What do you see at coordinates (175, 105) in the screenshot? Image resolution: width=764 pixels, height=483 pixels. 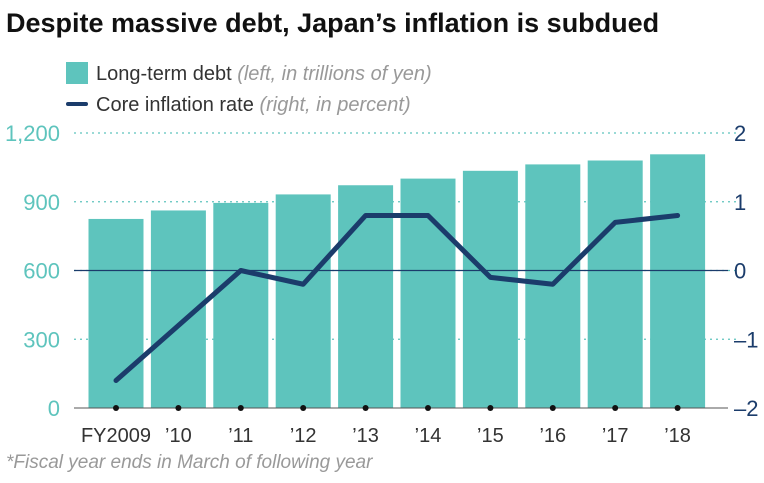 I see `legend-inflation-label: Core inflation rate` at bounding box center [175, 105].